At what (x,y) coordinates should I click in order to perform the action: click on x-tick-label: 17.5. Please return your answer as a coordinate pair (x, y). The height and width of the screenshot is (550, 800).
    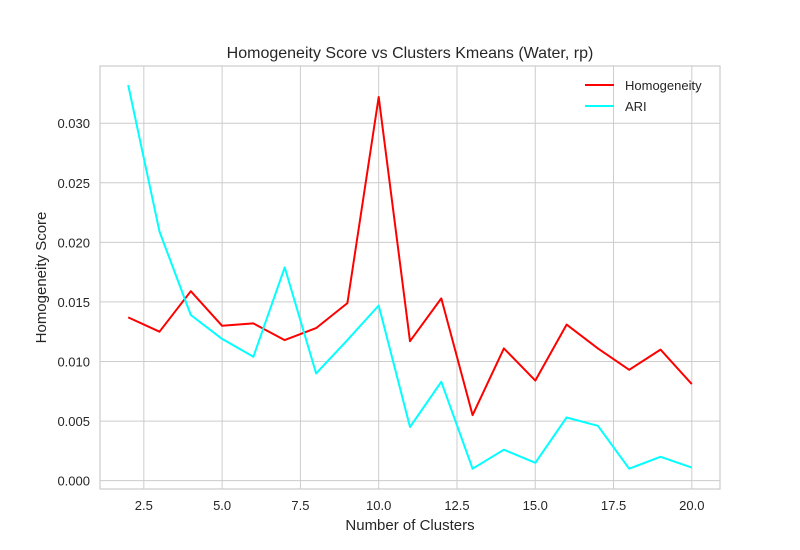
    Looking at the image, I should click on (613, 505).